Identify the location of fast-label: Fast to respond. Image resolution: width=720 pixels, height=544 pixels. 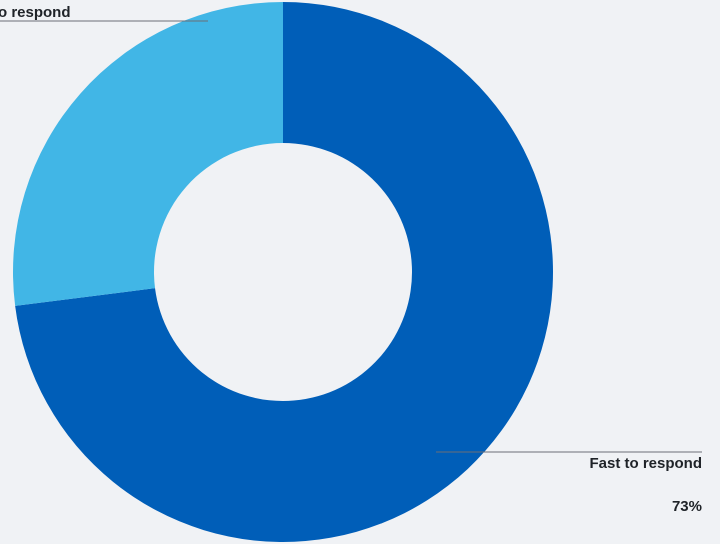
(645, 463).